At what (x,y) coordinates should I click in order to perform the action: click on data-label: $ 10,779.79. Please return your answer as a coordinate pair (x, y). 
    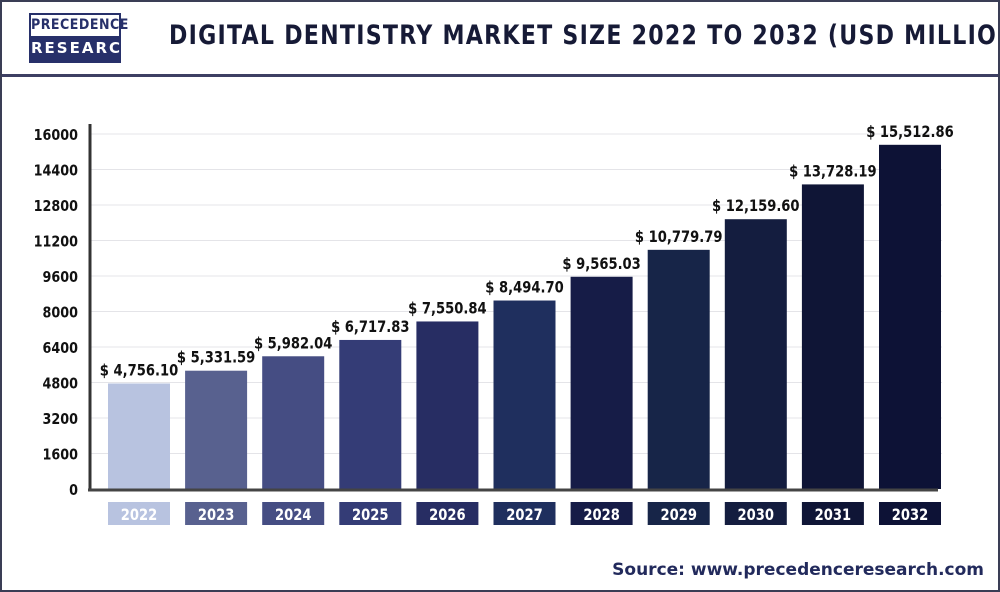
    Looking at the image, I should click on (679, 237).